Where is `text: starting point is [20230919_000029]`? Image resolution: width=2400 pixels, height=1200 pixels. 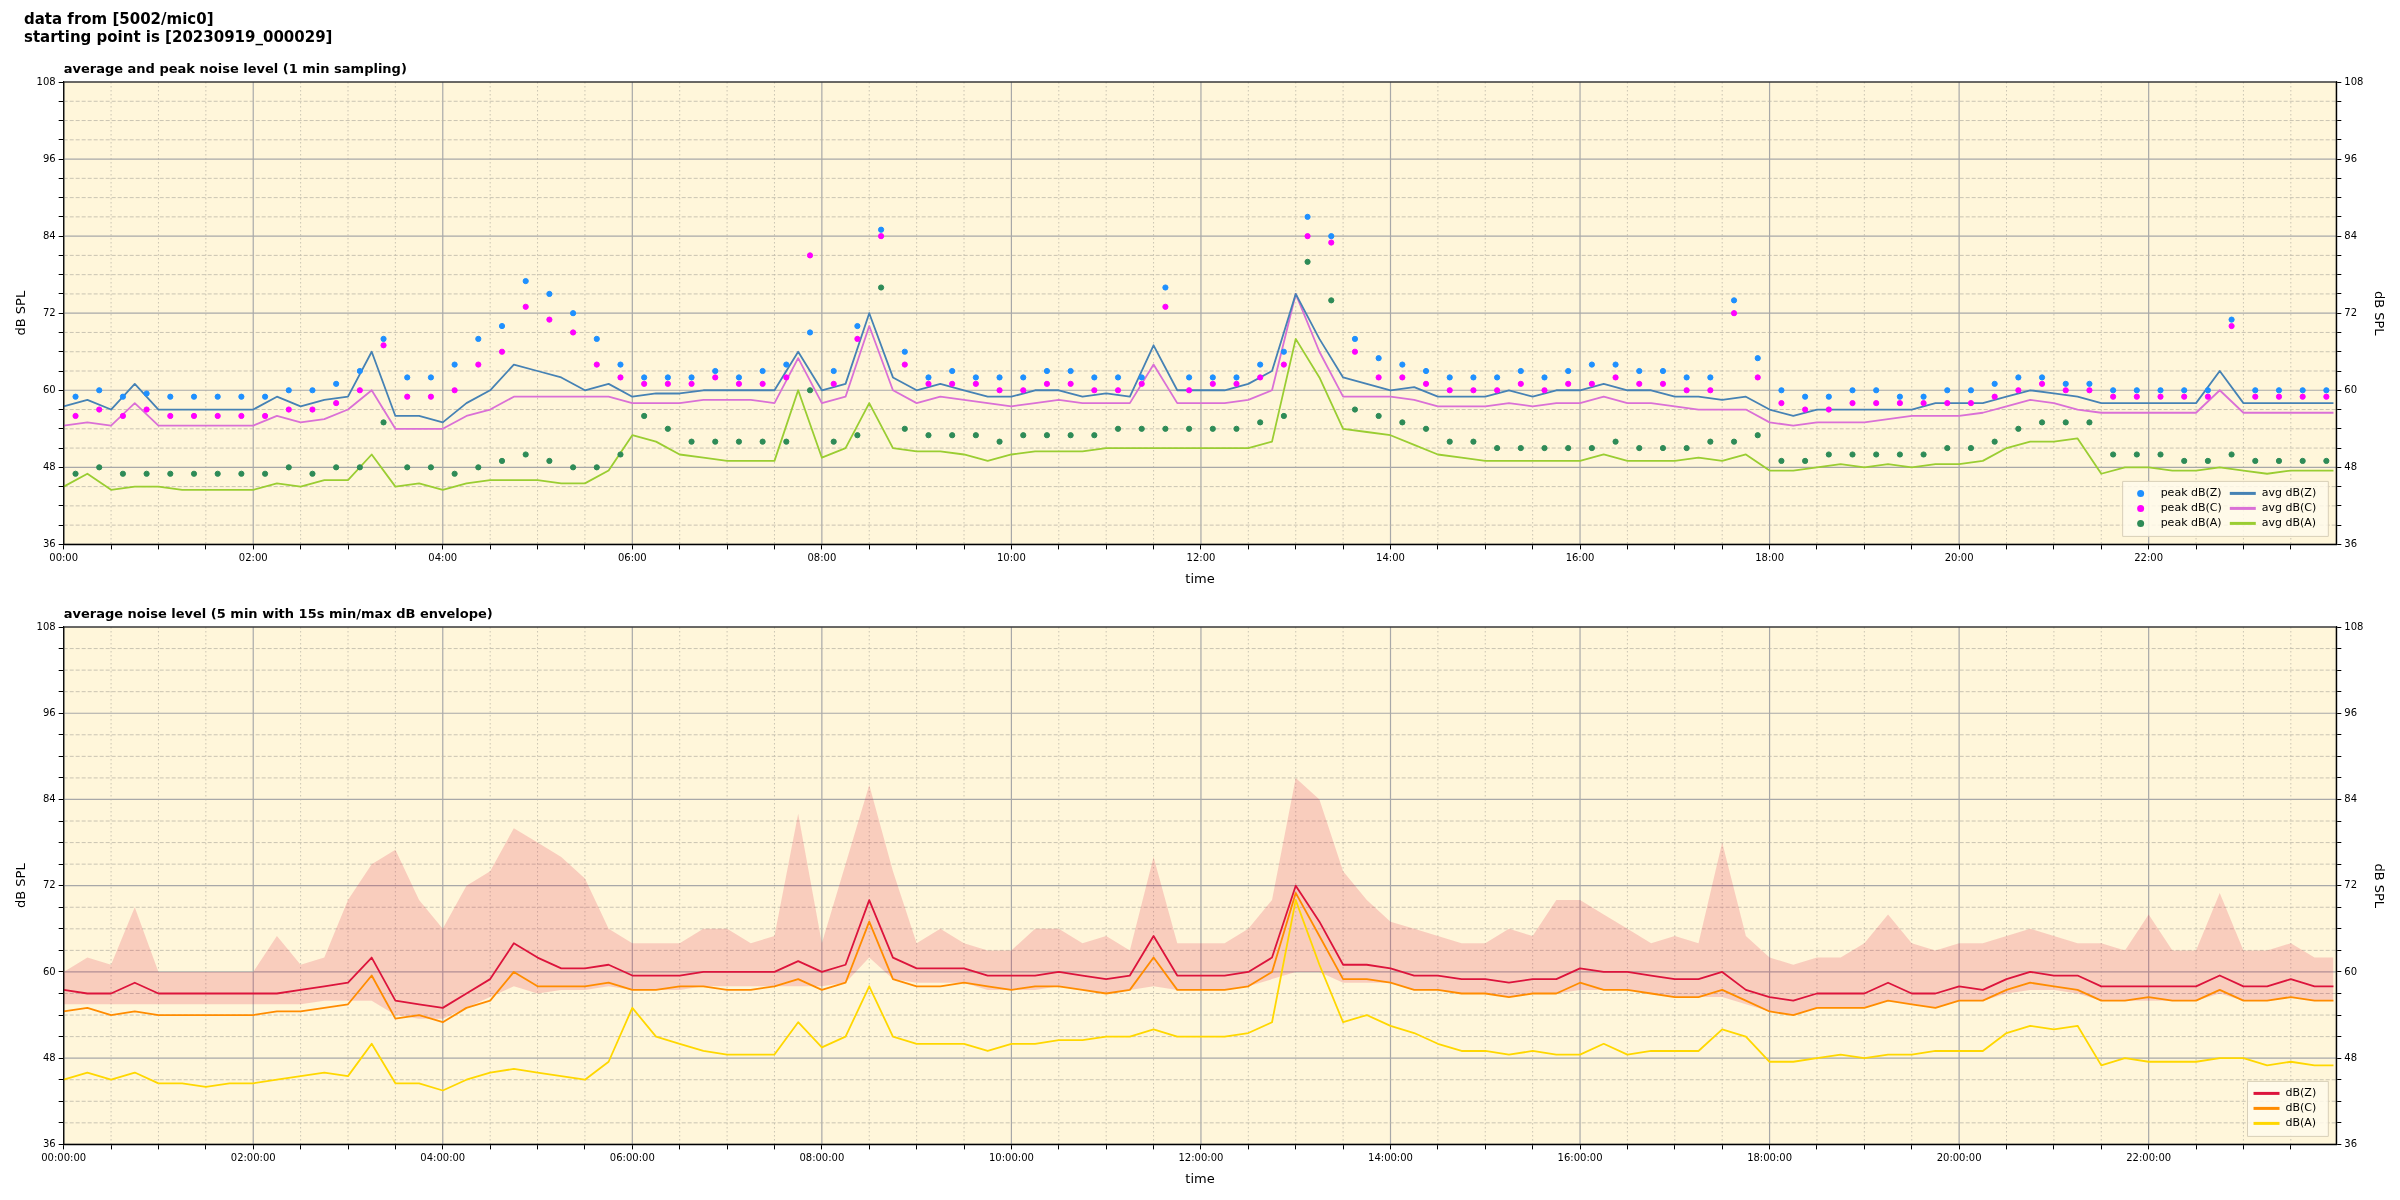
text: starting point is [20230919_000029] is located at coordinates (179, 37).